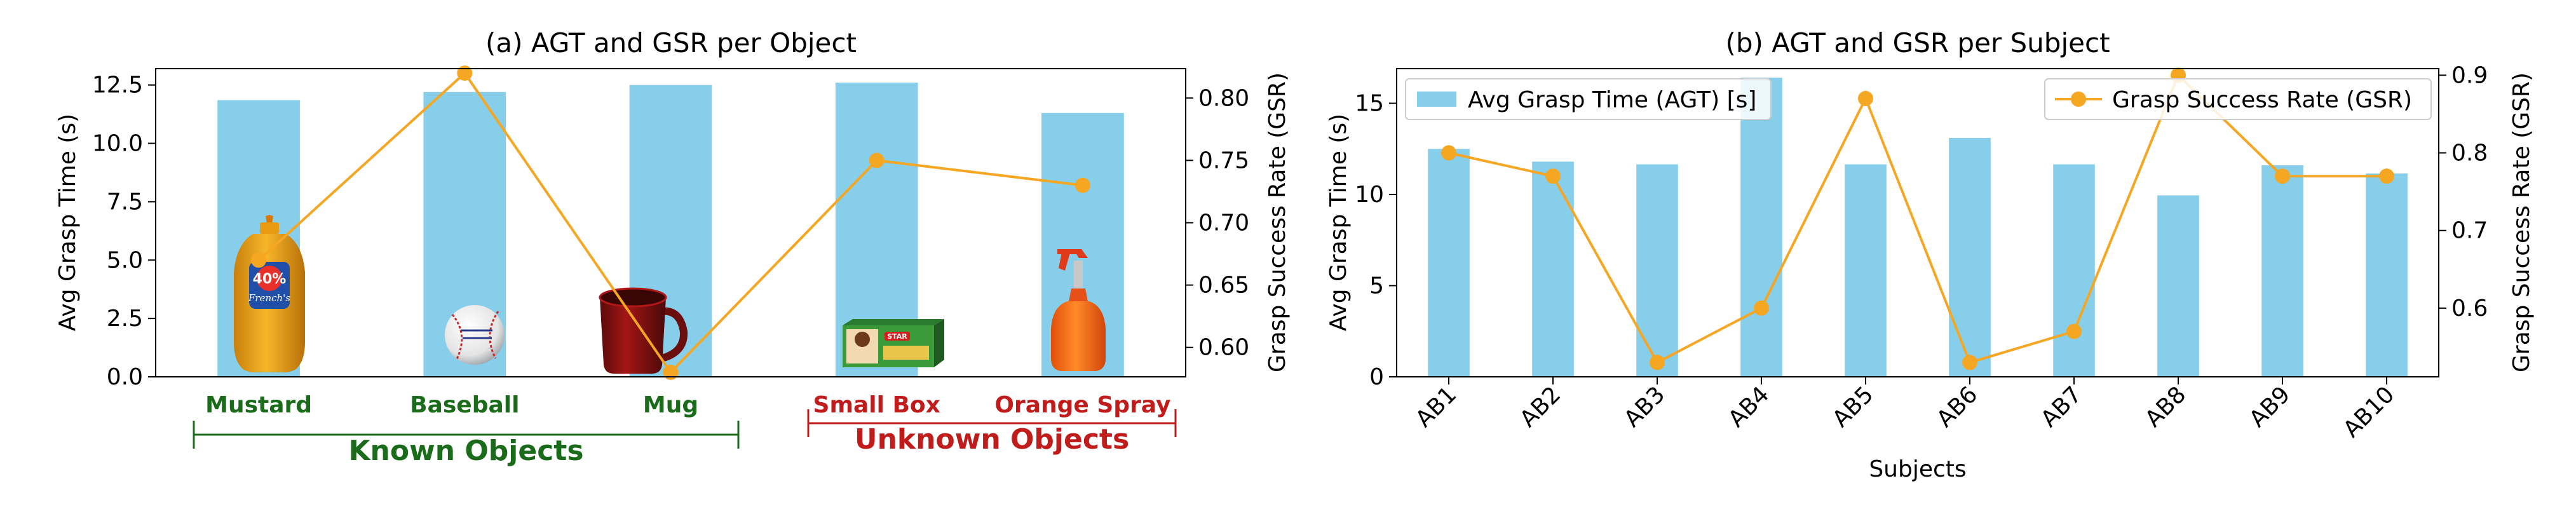 This screenshot has height=516, width=2576. I want to click on y-tick-label: 12.5, so click(117, 85).